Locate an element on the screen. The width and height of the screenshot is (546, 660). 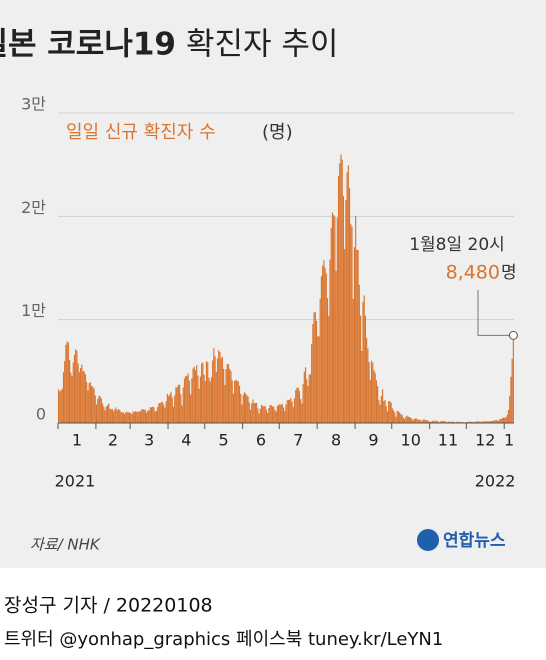
x-tick-label: 6 is located at coordinates (261, 440).